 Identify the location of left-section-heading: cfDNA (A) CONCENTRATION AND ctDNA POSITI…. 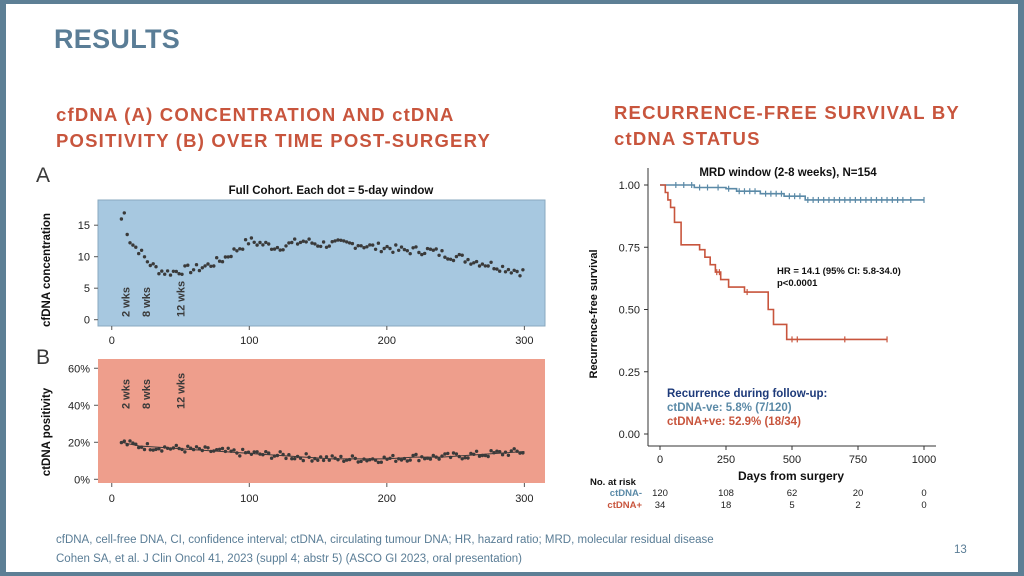
(274, 127).